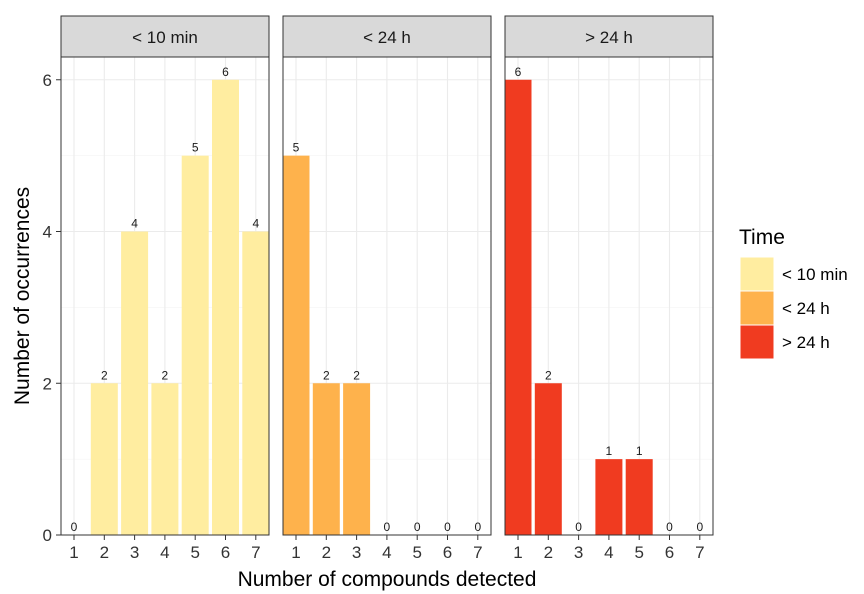 This screenshot has width=864, height=594. Describe the element at coordinates (806, 342) in the screenshot. I see `legend-entry-label: > 24 h` at that location.